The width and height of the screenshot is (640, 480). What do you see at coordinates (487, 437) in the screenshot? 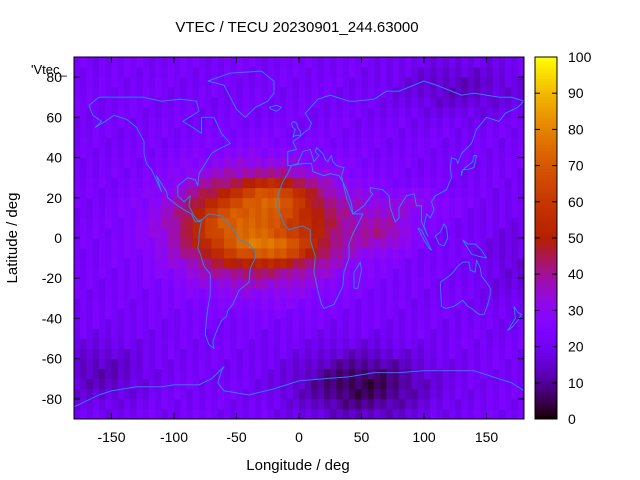
I see `x-tick-label: 150` at bounding box center [487, 437].